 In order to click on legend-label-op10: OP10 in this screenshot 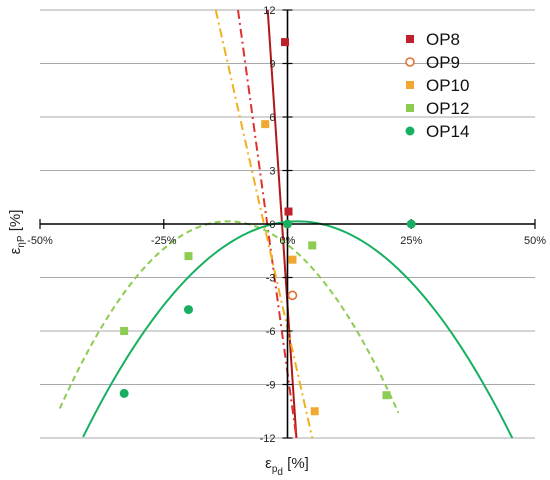, I will do `click(447, 85)`.